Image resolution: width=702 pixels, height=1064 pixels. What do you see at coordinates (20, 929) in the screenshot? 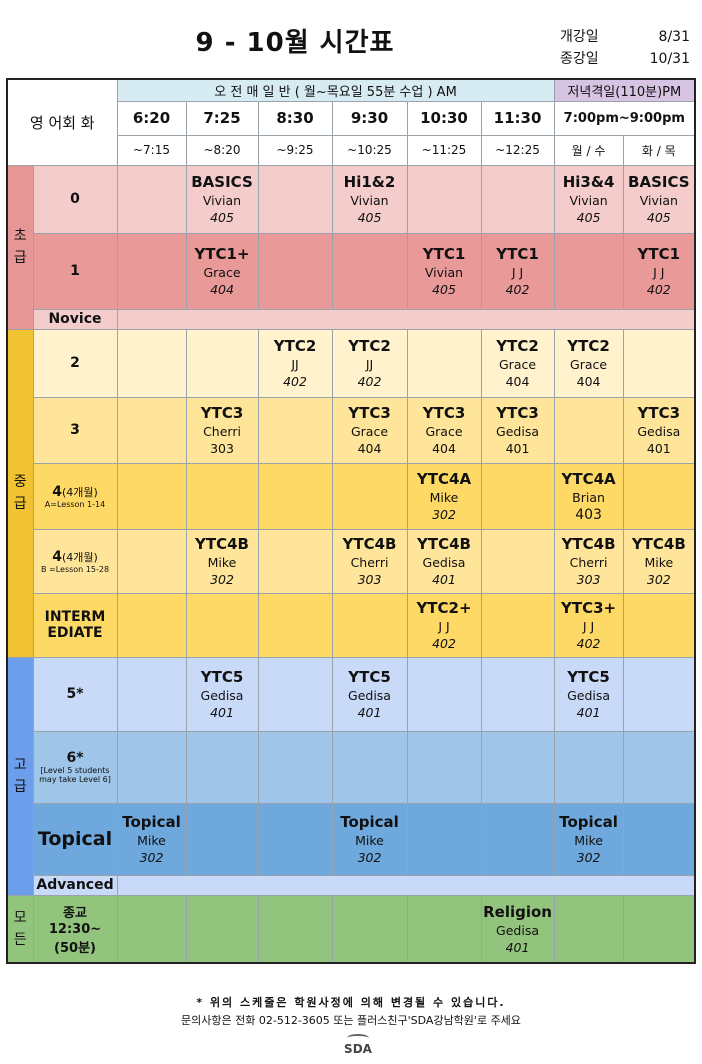
I see `level-group-label: 모 든` at bounding box center [20, 929].